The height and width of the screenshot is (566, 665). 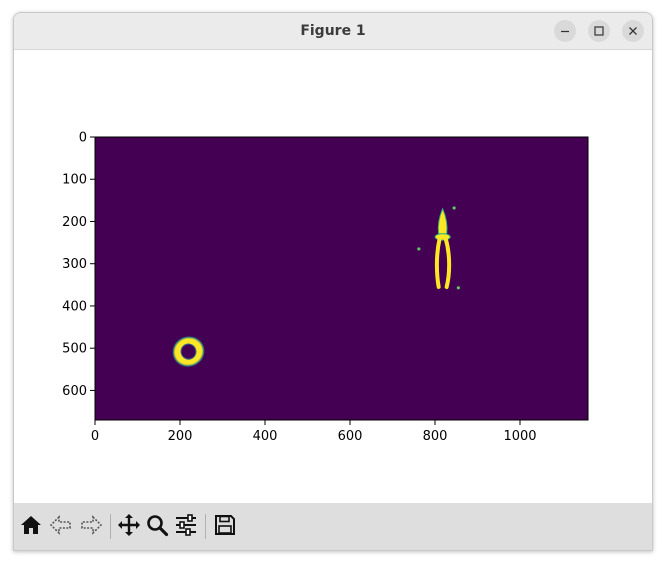 I want to click on pliers-handle-right, so click(x=447, y=262).